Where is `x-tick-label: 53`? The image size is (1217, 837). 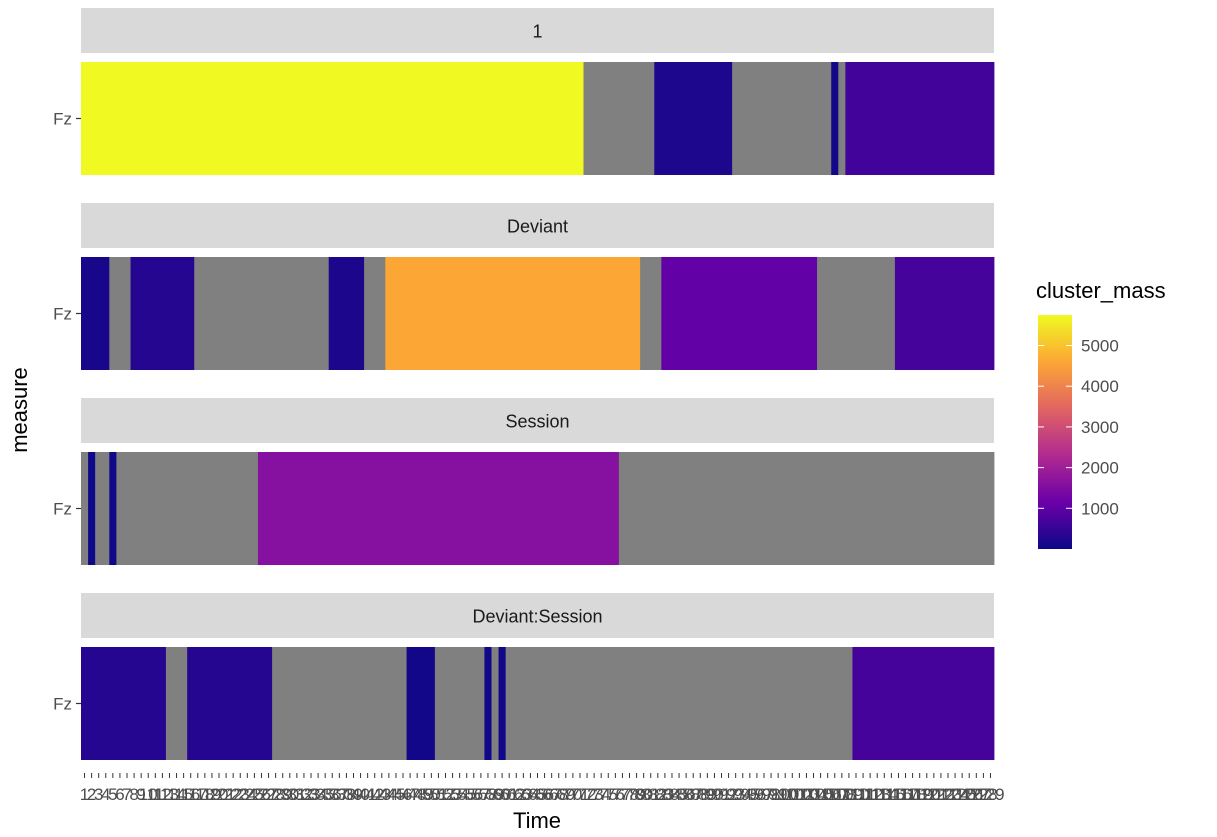
x-tick-label: 53 is located at coordinates (452, 794).